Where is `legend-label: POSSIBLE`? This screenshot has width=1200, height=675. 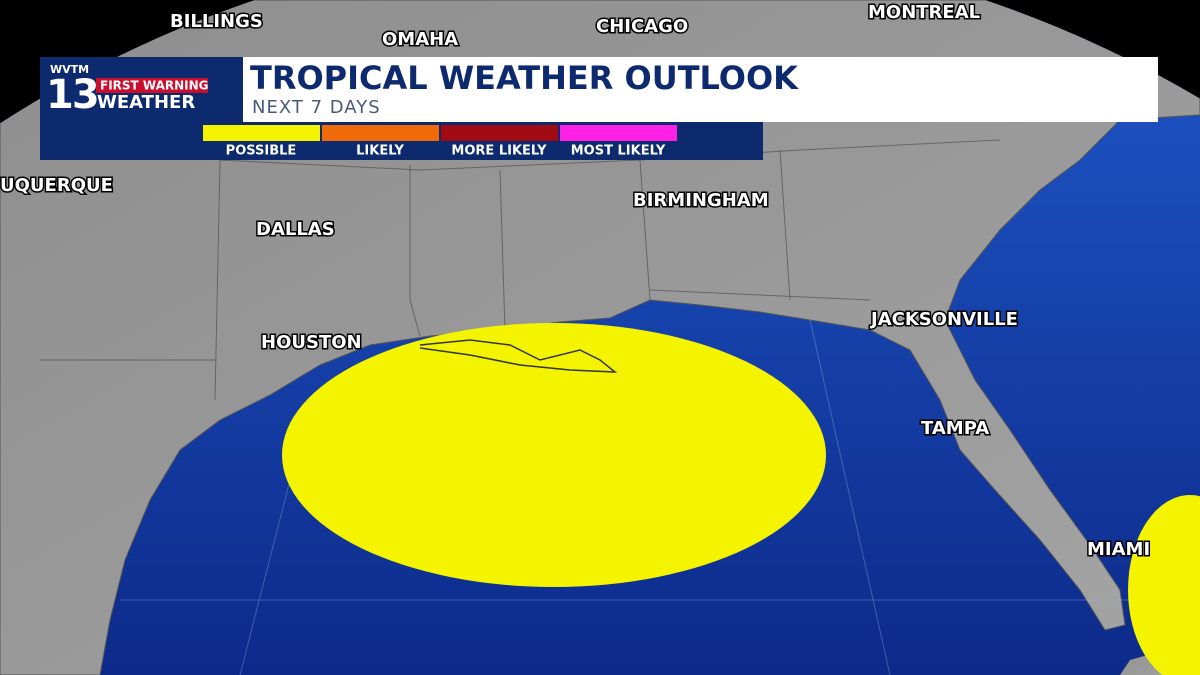
legend-label: POSSIBLE is located at coordinates (261, 151).